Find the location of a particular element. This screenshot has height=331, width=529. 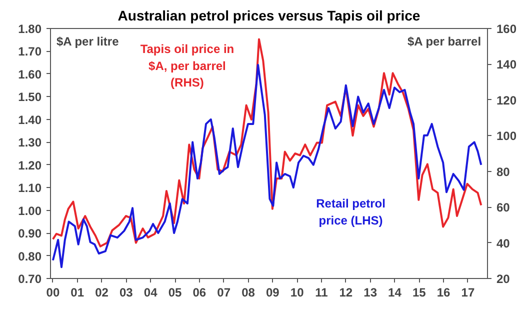

y-tick-label: 0.70 is located at coordinates (30, 279).